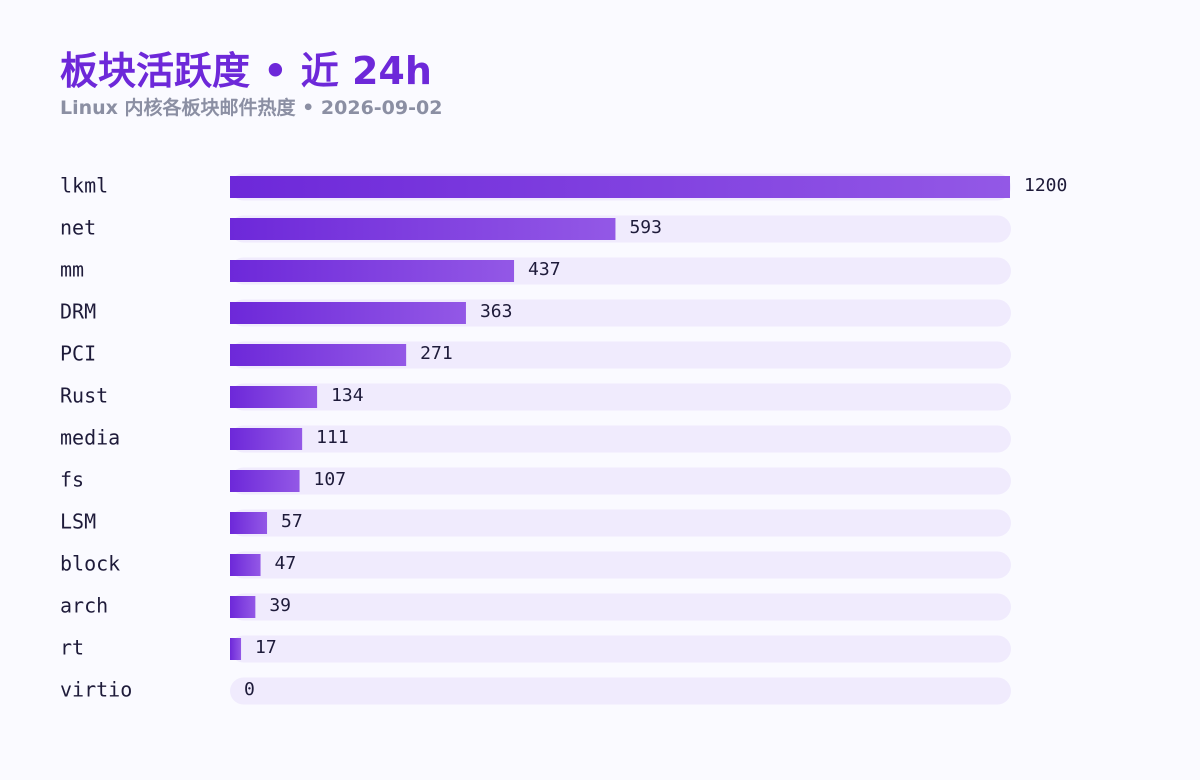  What do you see at coordinates (251, 108) in the screenshot?
I see `chart-subtitle: Linux 内核各板块邮件热度 • 2026-09-02` at bounding box center [251, 108].